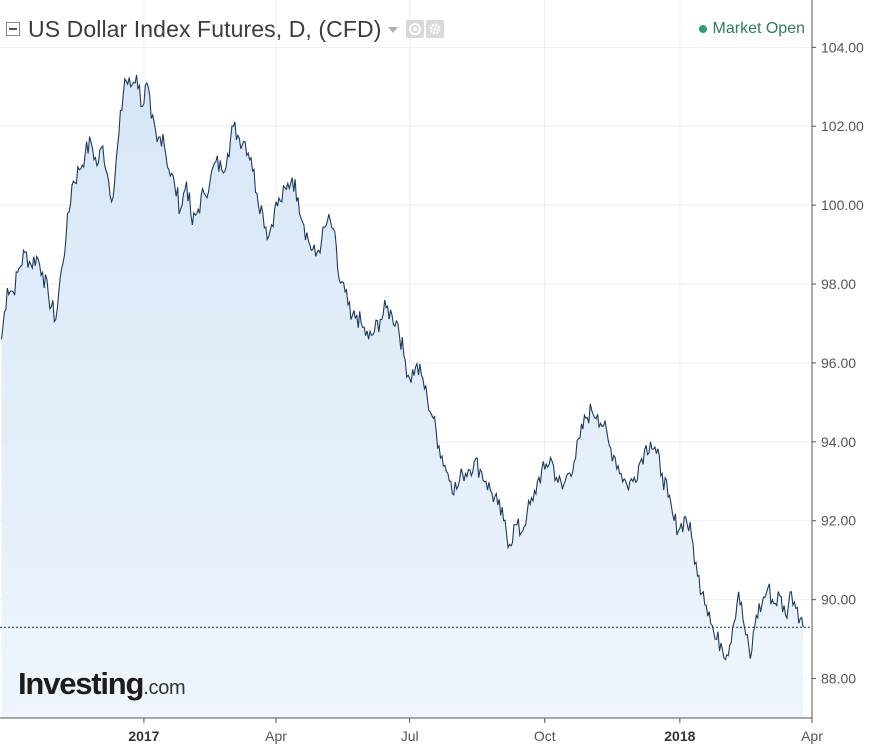 The image size is (883, 750). I want to click on x-tick-label: 2017, so click(143, 736).